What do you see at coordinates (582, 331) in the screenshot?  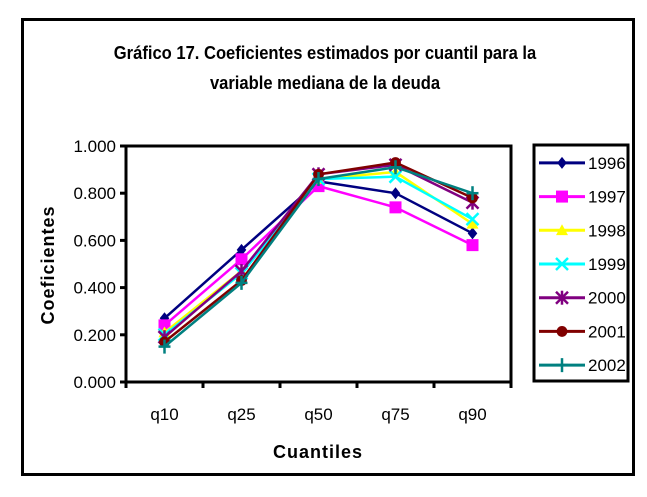 I see `legend-item-2001: 2001` at bounding box center [582, 331].